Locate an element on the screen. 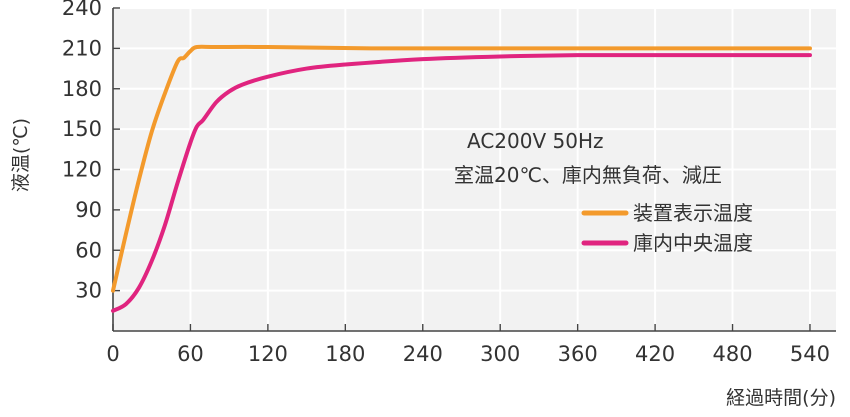 This screenshot has width=850, height=417. x-axis: 0 60 120 180 240 300 360 420 480 540 is located at coordinates (468, 345).